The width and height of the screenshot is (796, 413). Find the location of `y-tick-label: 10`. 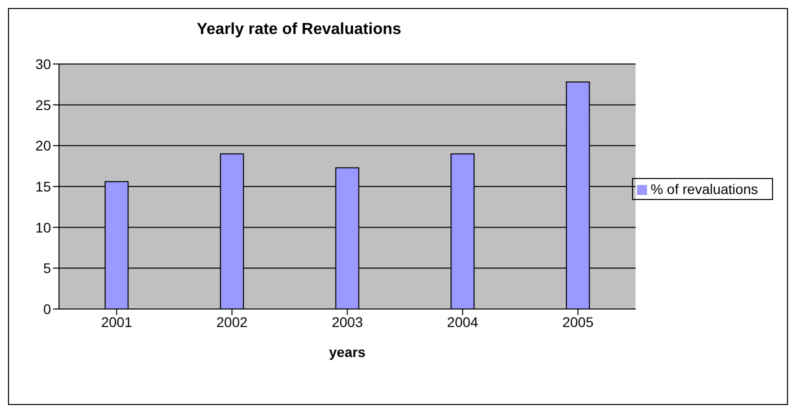

y-tick-label: 10 is located at coordinates (43, 227).